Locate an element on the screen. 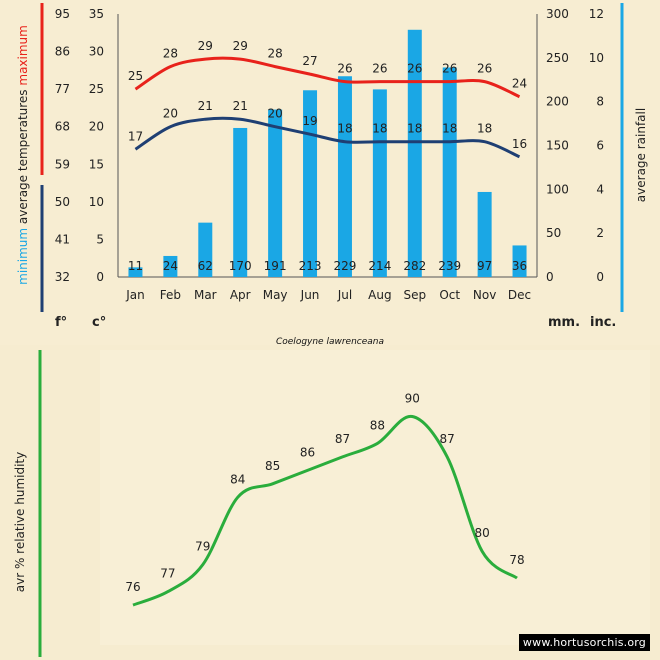 The image size is (660, 660). rainfall-value-label: 11 is located at coordinates (135, 266).